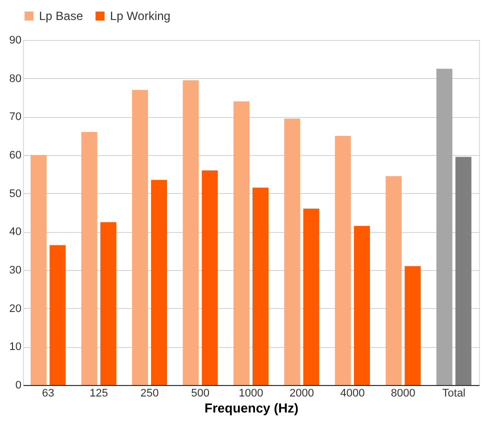 The width and height of the screenshot is (487, 421). I want to click on legend-label: Lp Working, so click(140, 16).